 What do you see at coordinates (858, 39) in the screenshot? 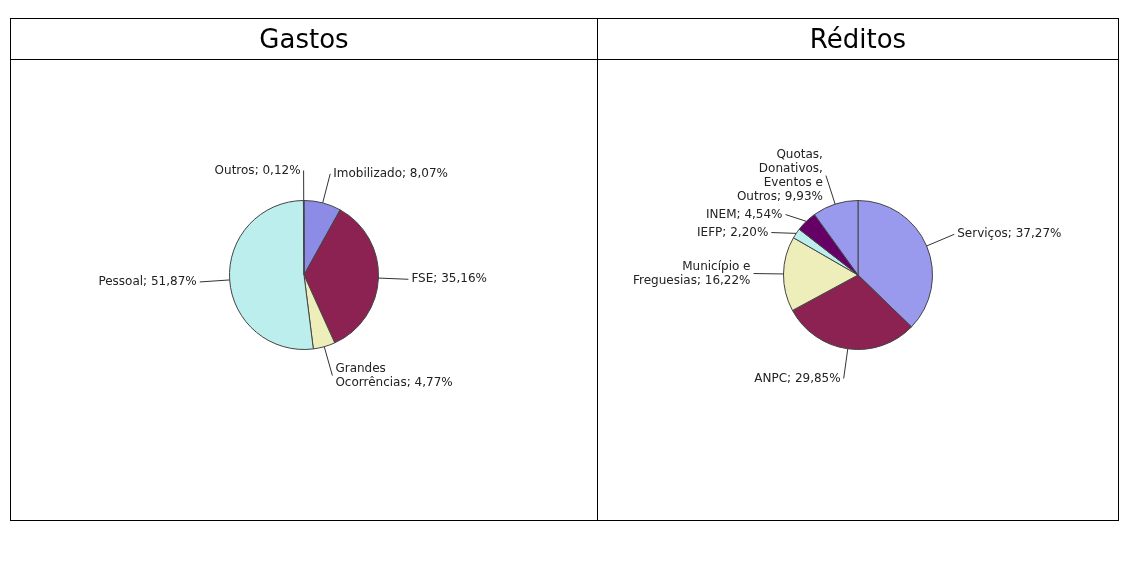
I see `chart-title: Réditos` at bounding box center [858, 39].